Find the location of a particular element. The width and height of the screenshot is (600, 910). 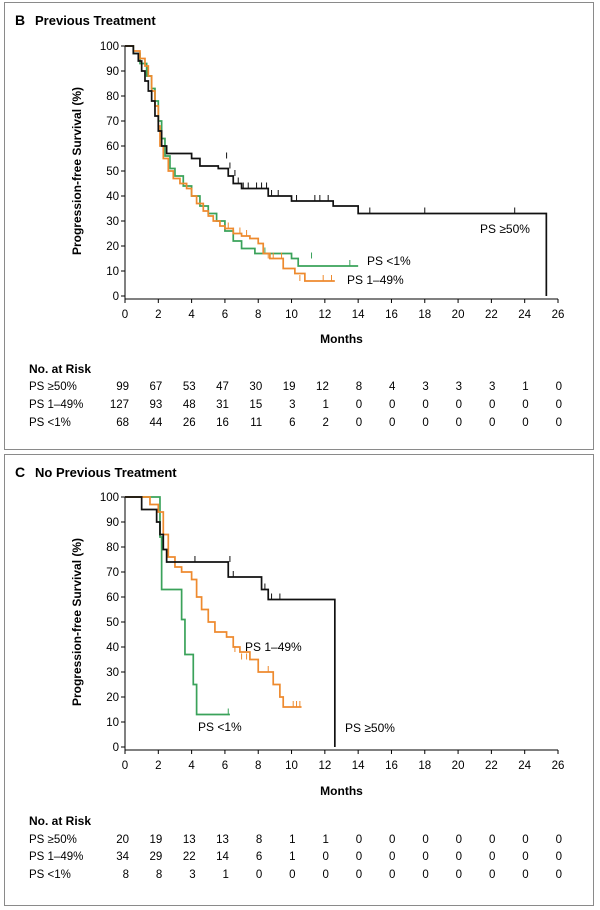

chart-b-risk-value: 16 is located at coordinates (222, 423).